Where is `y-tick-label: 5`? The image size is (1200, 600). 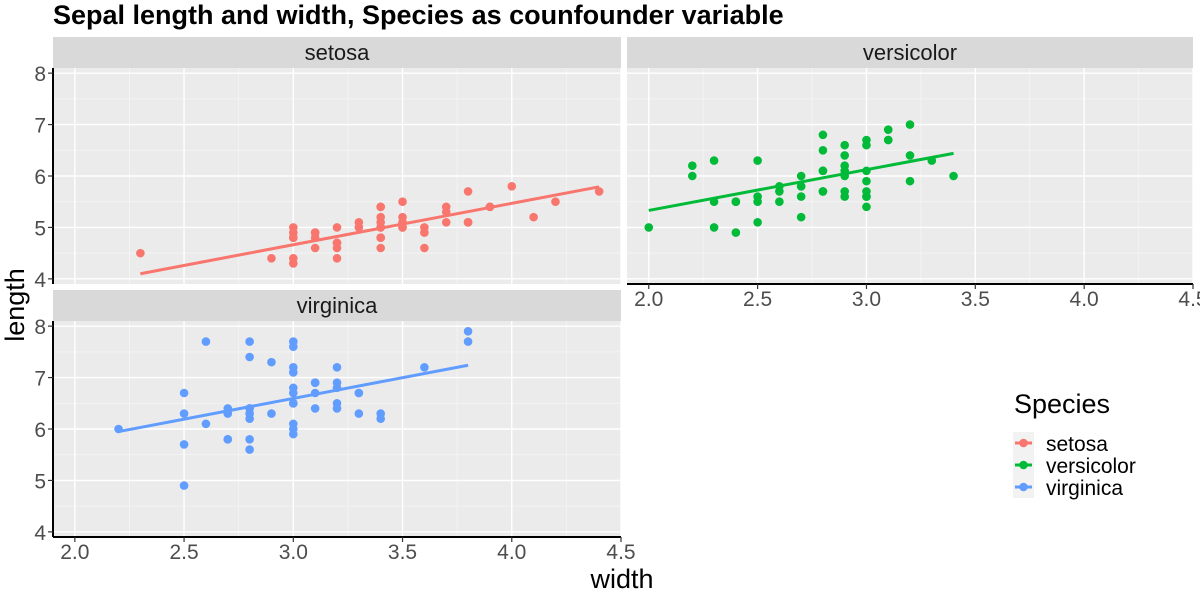
y-tick-label: 5 is located at coordinates (40, 228).